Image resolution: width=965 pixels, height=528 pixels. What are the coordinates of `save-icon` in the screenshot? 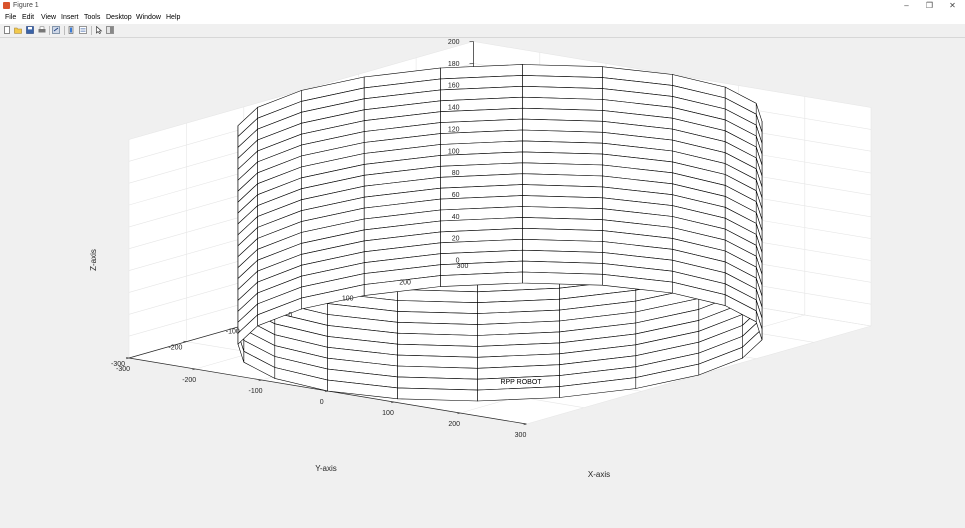 It's located at (30, 30).